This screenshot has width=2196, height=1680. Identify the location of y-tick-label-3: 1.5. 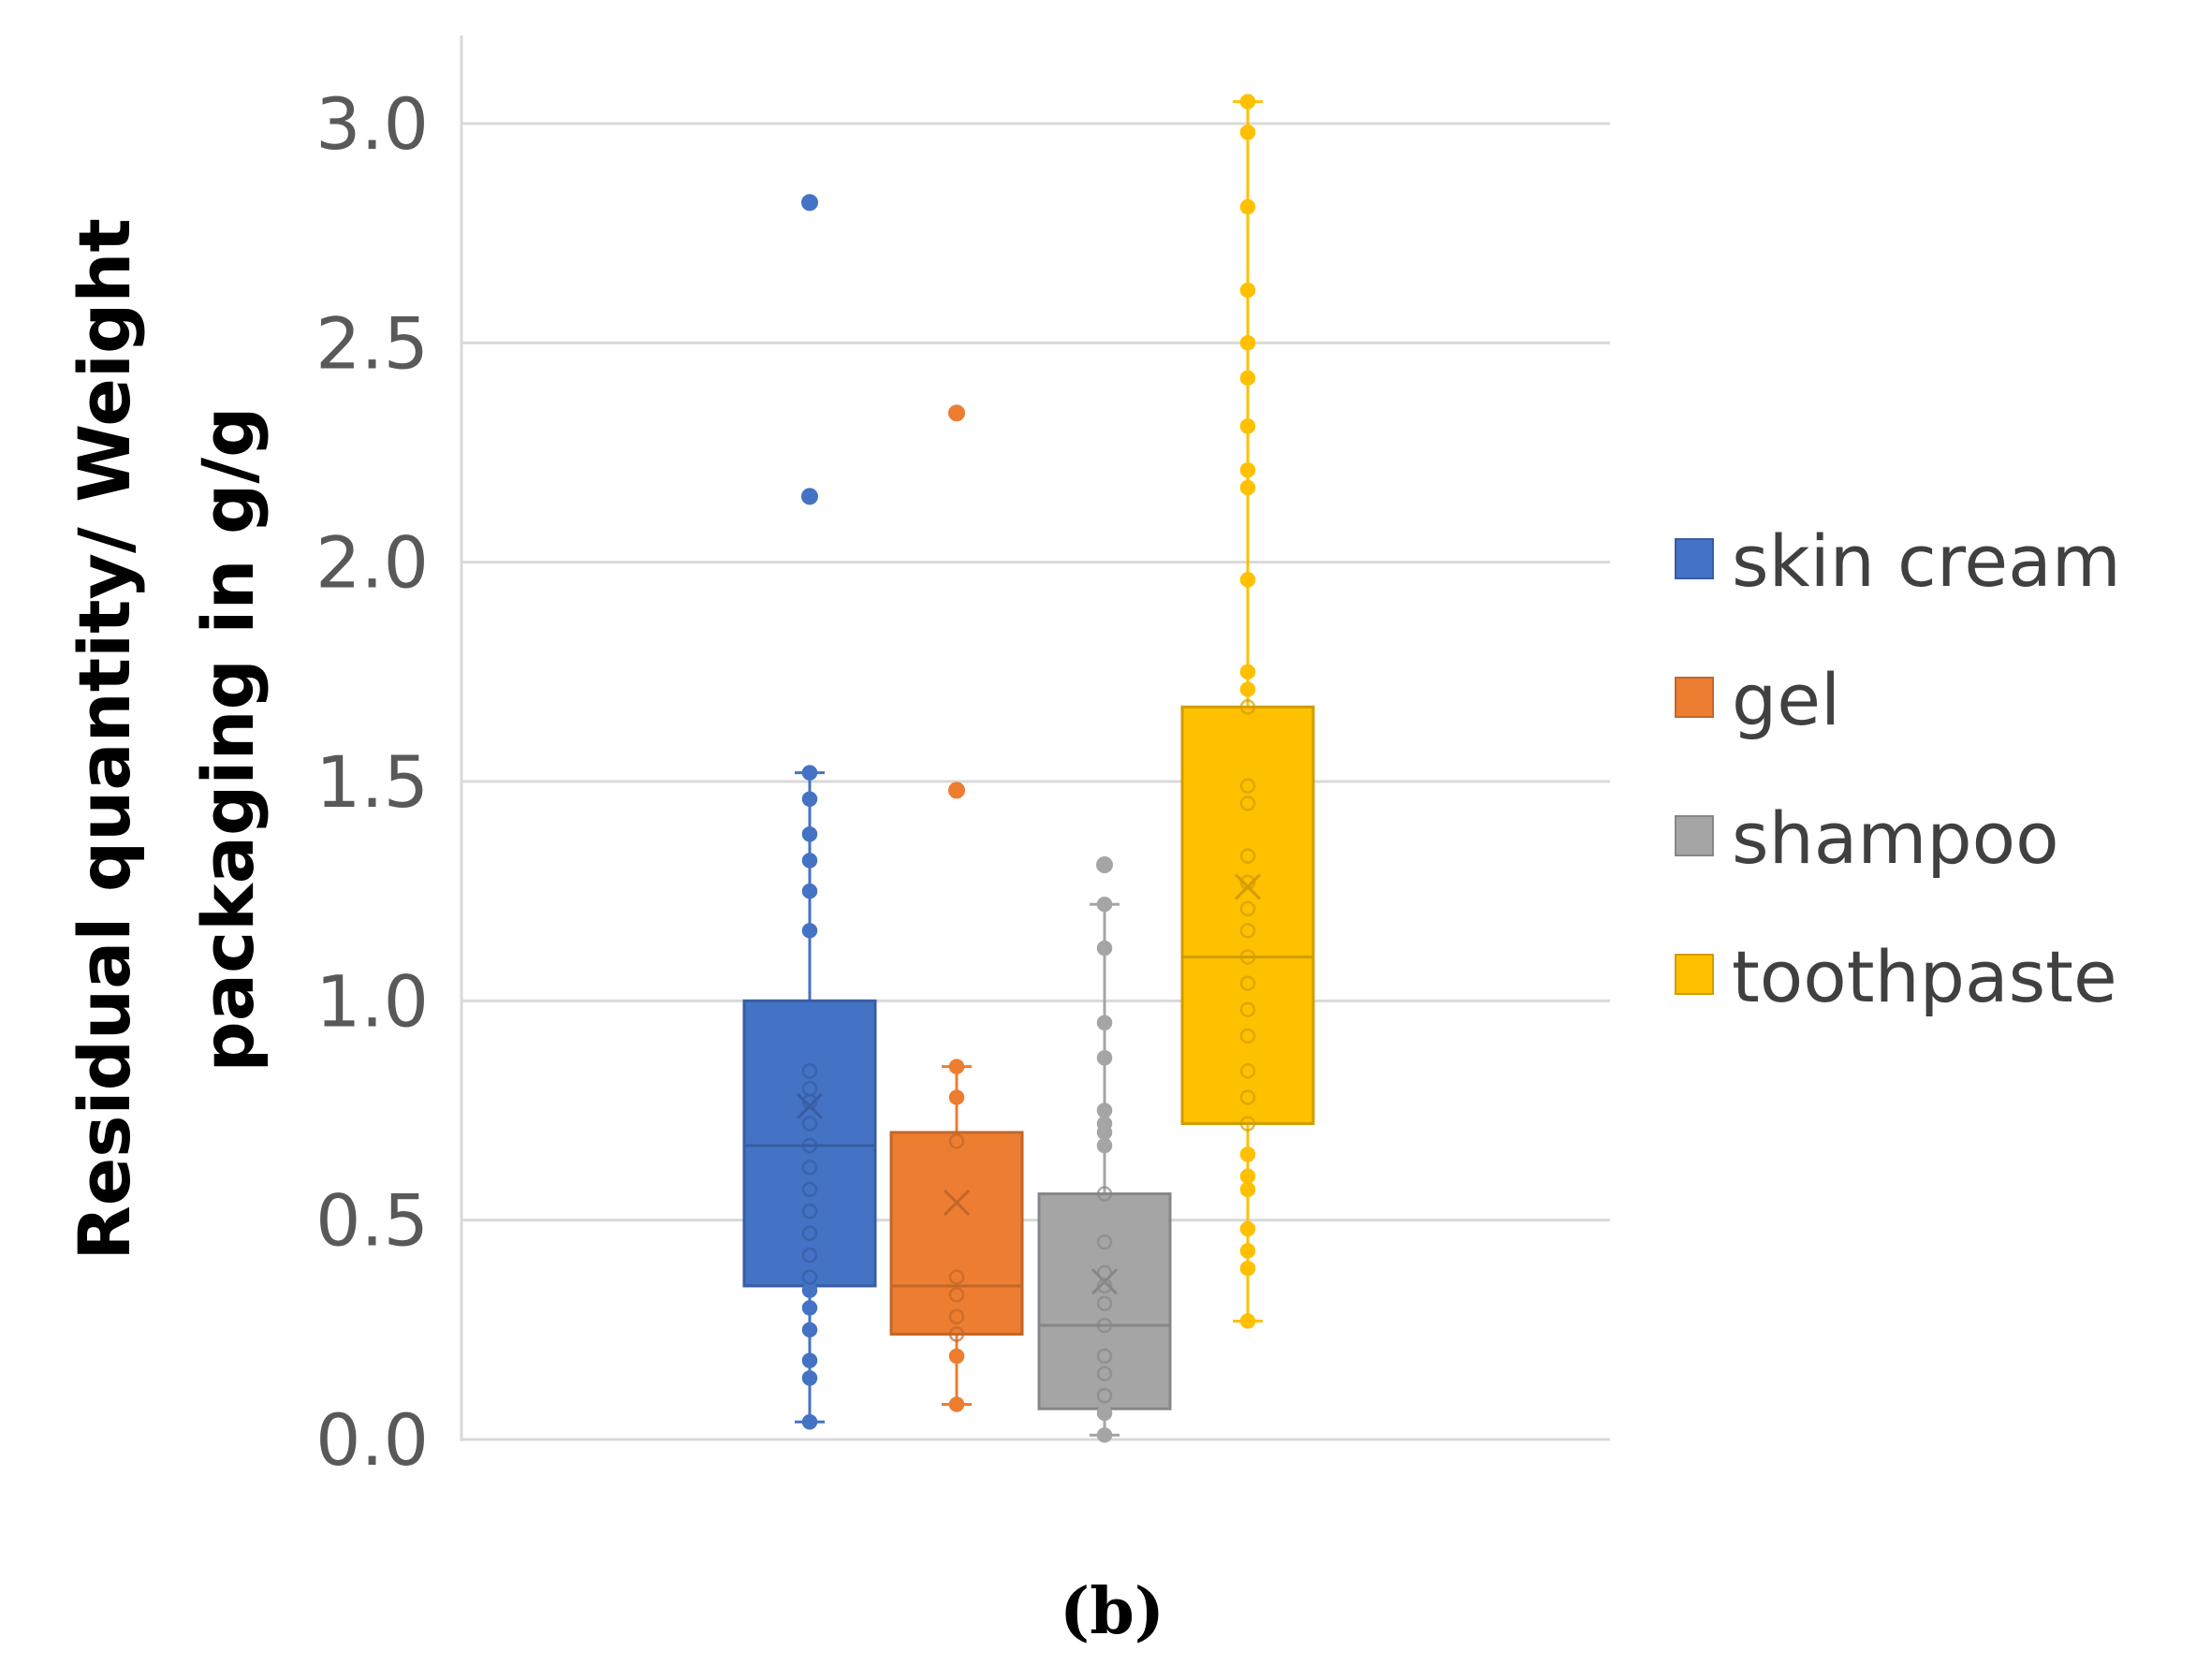
(372, 782).